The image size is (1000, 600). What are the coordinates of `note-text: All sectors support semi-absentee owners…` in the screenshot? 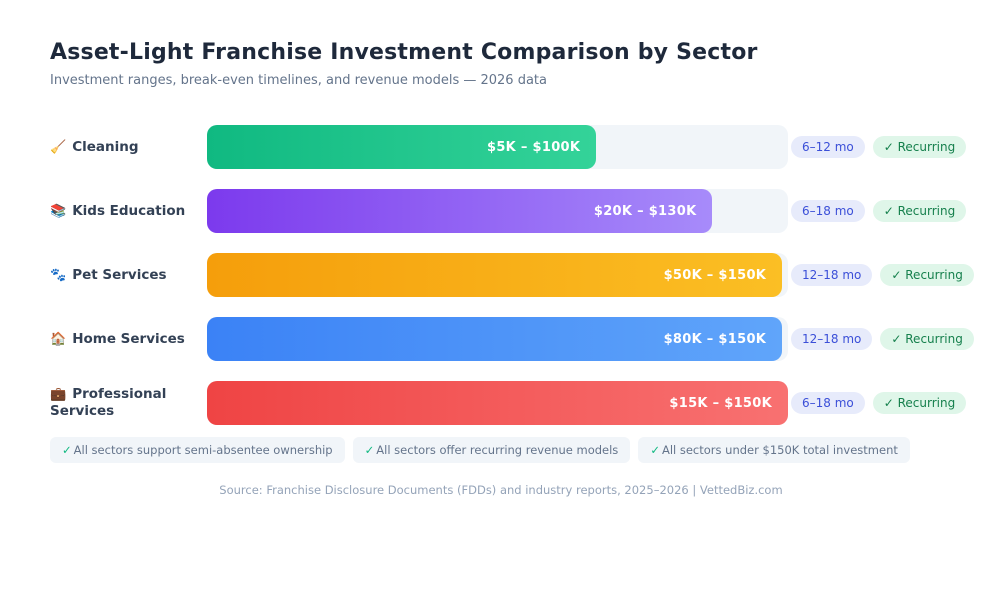 It's located at (203, 450).